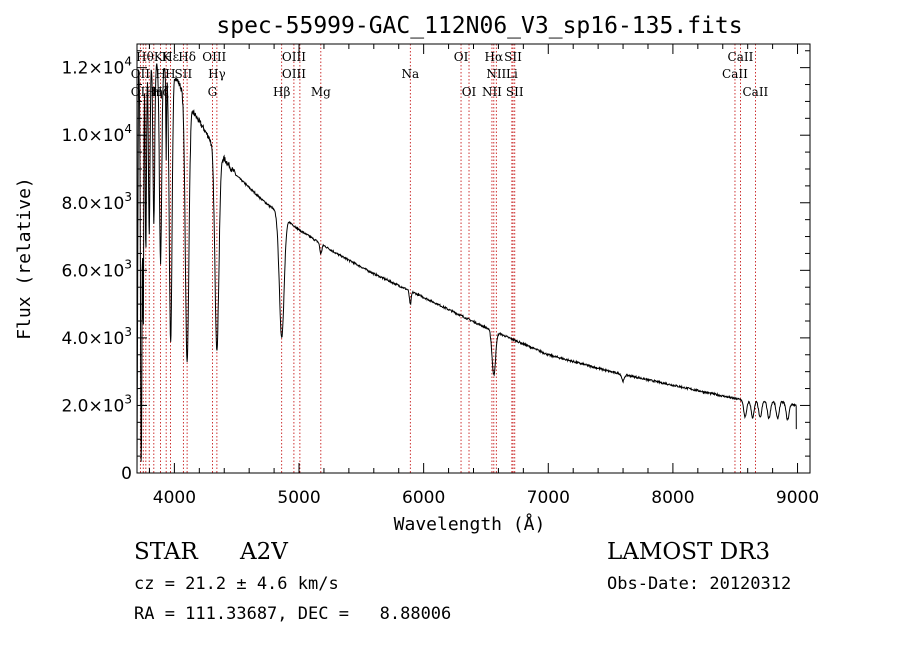  Describe the element at coordinates (167, 57) in the screenshot. I see `spectral-line-label: K` at that location.